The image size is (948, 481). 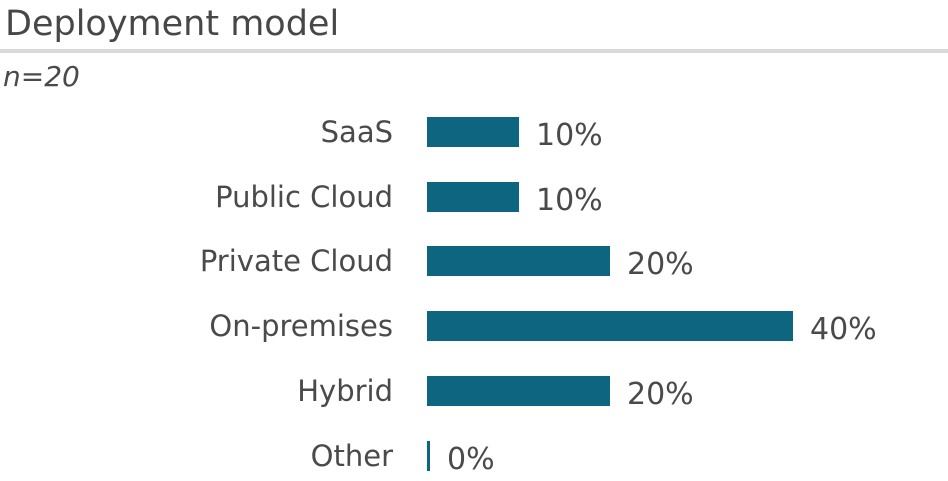 What do you see at coordinates (843, 329) in the screenshot?
I see `value-label: 40%` at bounding box center [843, 329].